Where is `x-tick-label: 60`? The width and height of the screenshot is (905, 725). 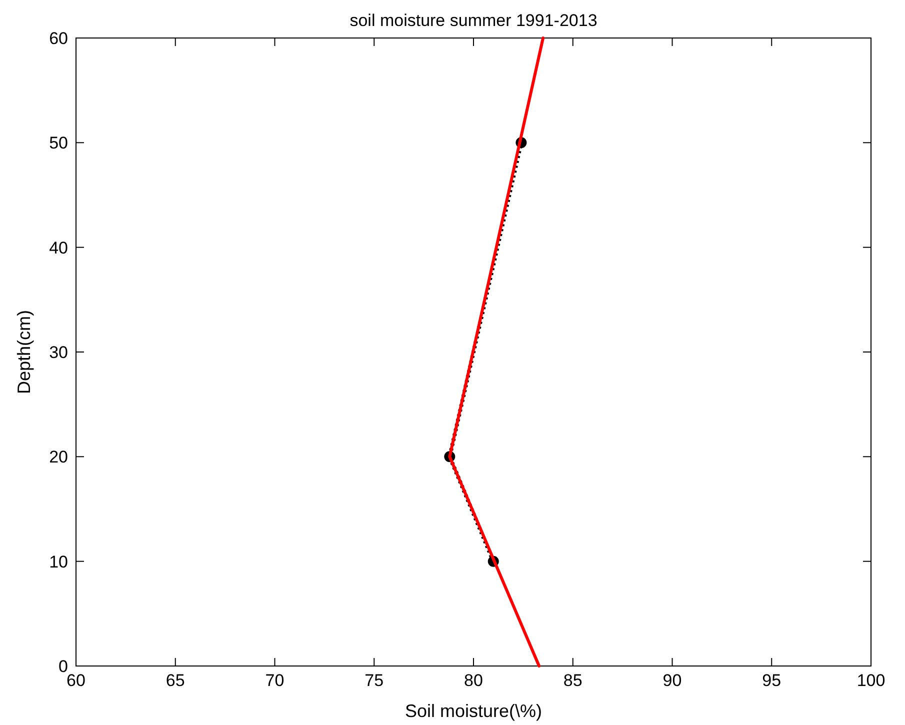
x-tick-label: 60 is located at coordinates (76, 680).